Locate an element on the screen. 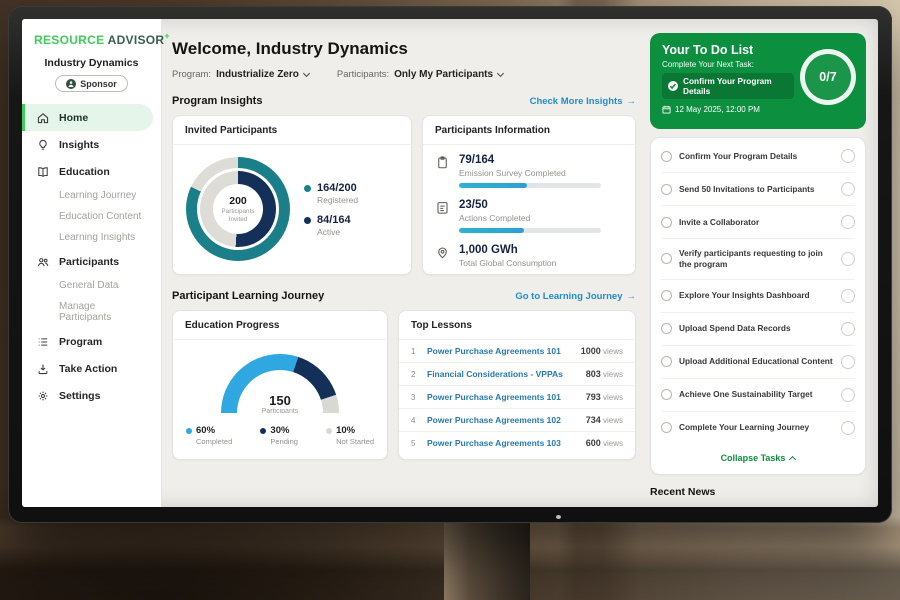  list-icon is located at coordinates (43, 342).